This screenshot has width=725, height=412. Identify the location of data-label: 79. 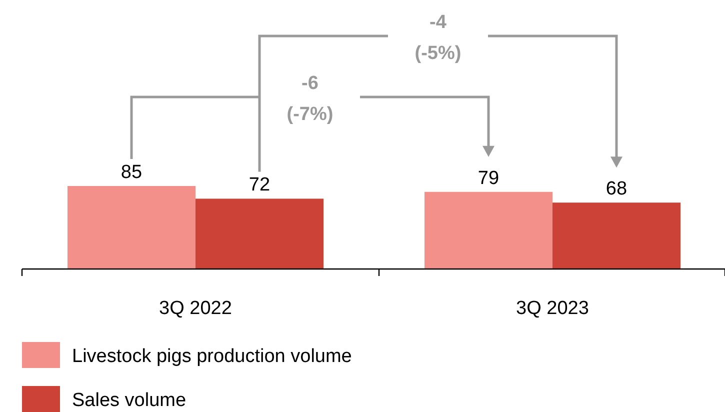
(489, 178).